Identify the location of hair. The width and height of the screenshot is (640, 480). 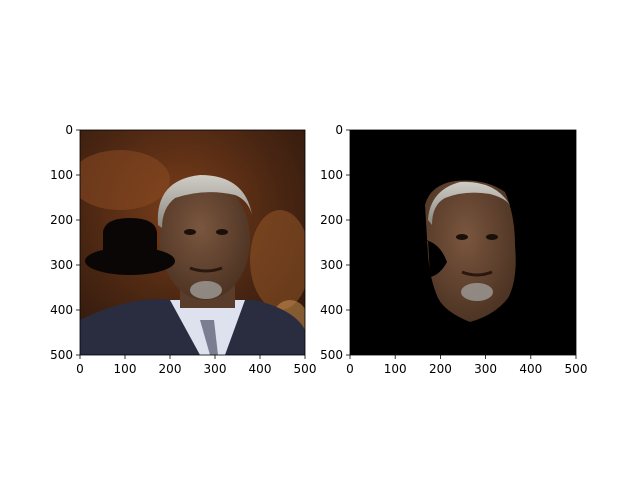
(204, 201).